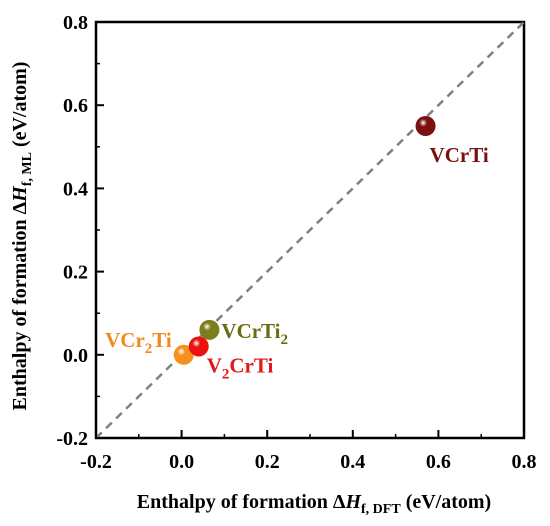  I want to click on point-label: VCrTi, so click(459, 155).